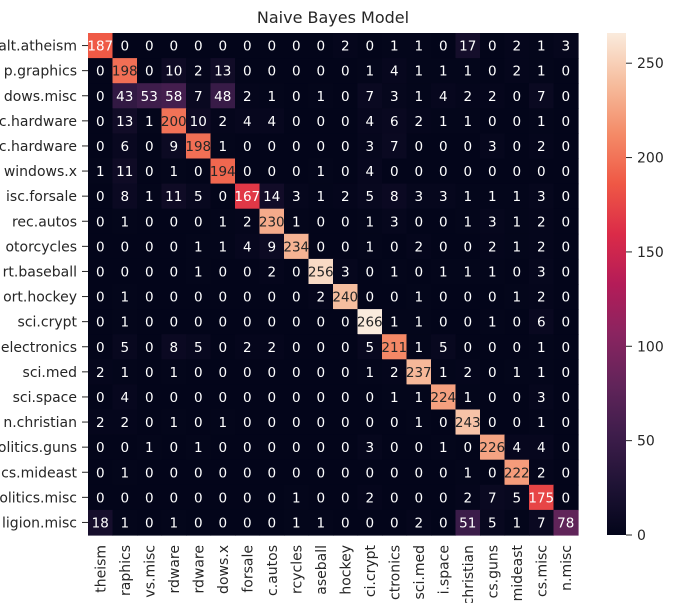 Image resolution: width=685 pixels, height=603 pixels. Describe the element at coordinates (40, 72) in the screenshot. I see `y-tick-label: p.graphics` at that location.